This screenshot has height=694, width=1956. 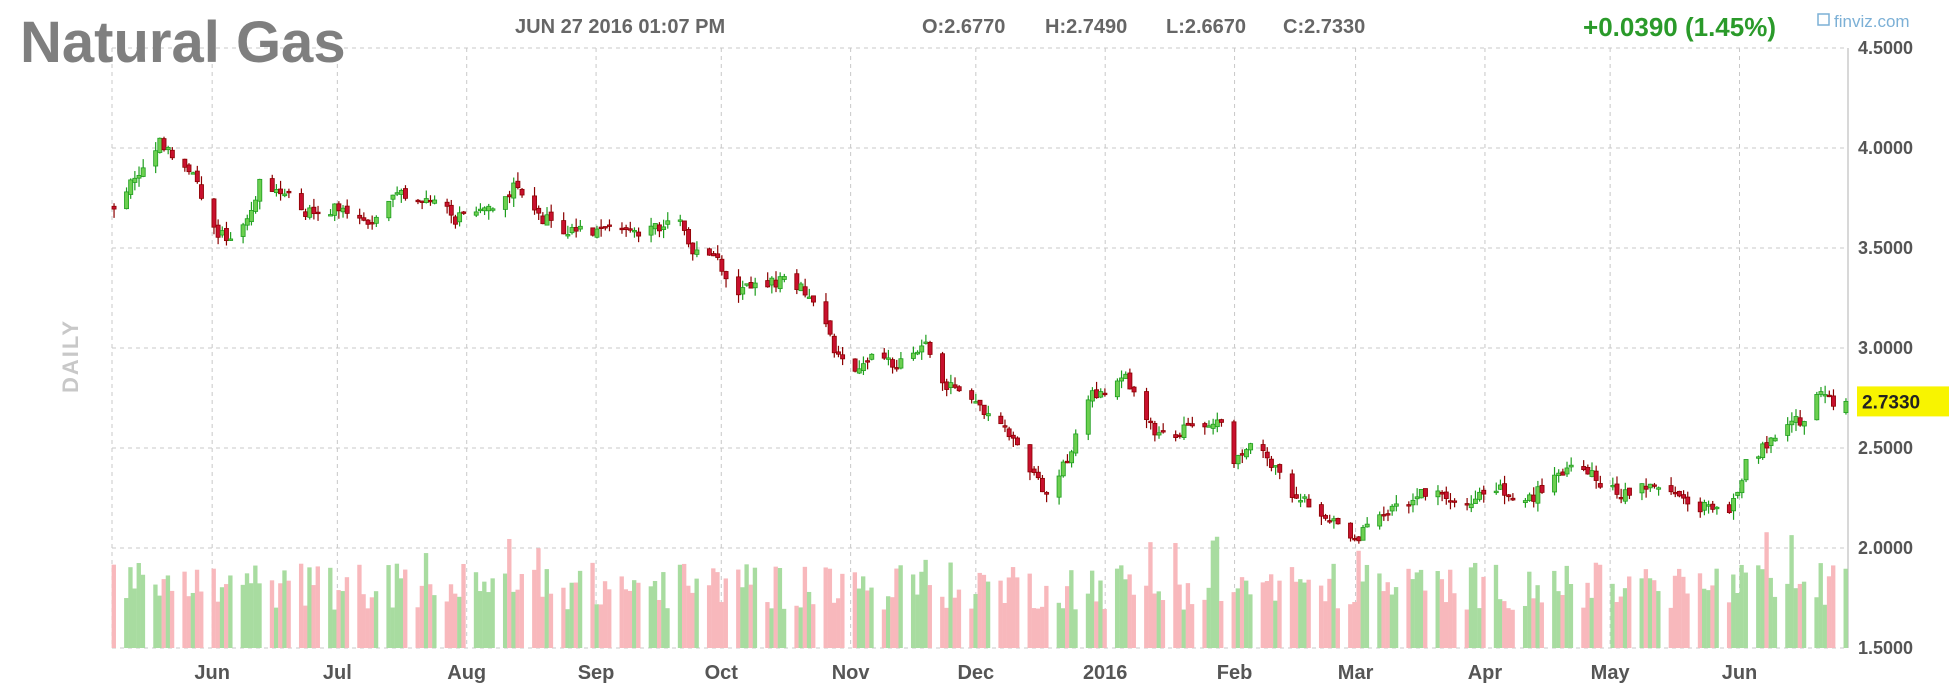 I want to click on last-price-label: 2.7330, so click(x=1891, y=402).